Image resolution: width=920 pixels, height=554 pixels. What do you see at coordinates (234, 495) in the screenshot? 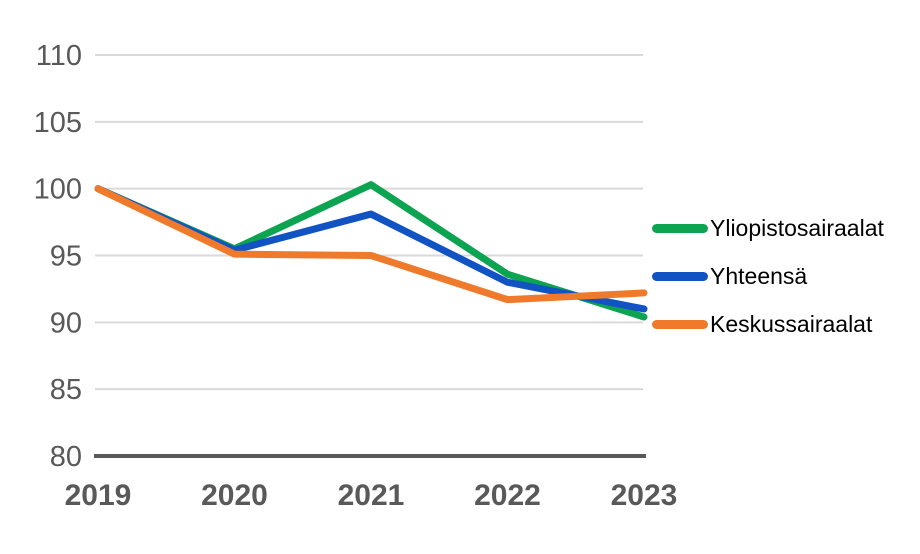
I see `svg-text: 2020` at bounding box center [234, 495].